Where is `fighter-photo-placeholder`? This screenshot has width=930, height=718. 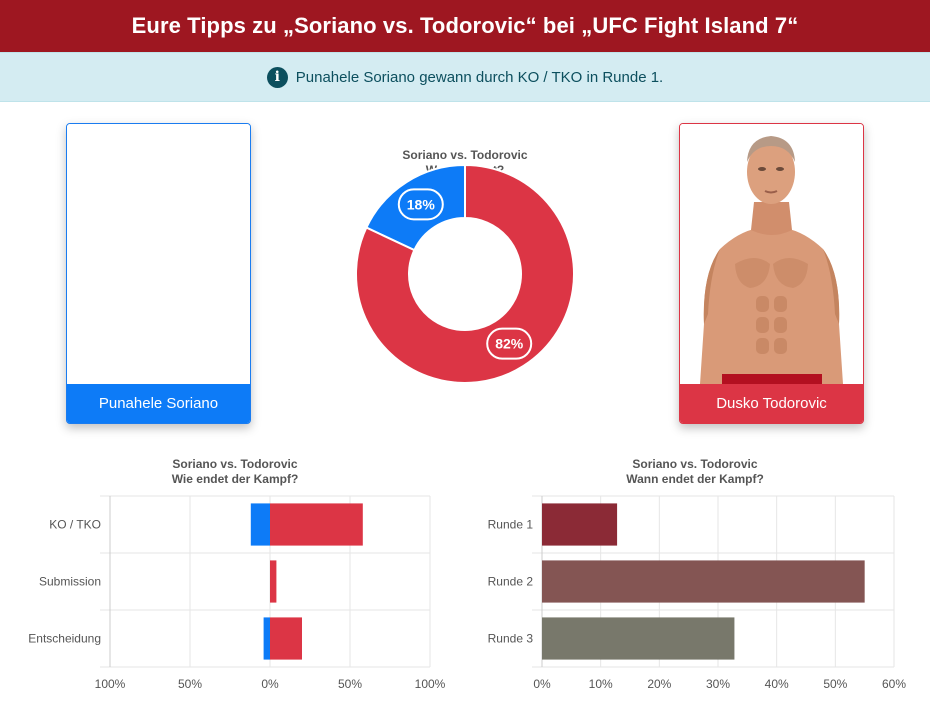
fighter-photo-placeholder is located at coordinates (158, 254).